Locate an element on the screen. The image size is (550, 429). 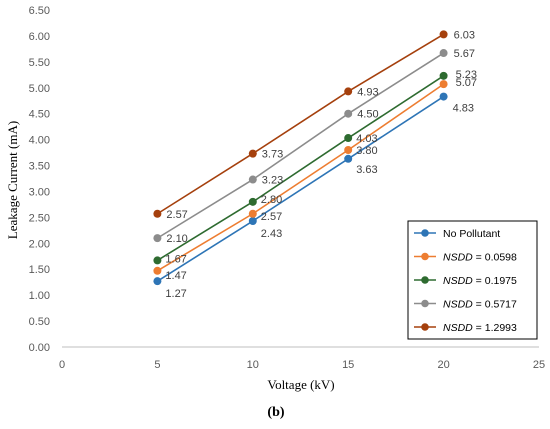
legend-label: NSDD = 0.1975 is located at coordinates (480, 281).